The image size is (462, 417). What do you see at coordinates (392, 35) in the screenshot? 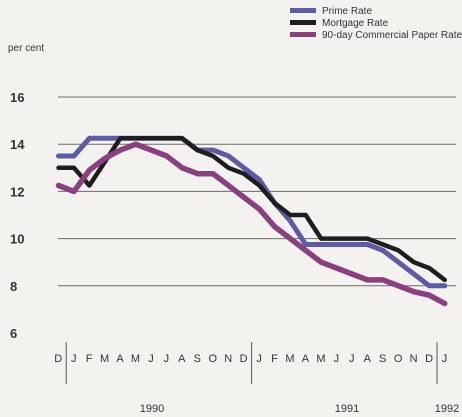
I see `legend-entry: 90-day Commercial Paper Rate` at bounding box center [392, 35].